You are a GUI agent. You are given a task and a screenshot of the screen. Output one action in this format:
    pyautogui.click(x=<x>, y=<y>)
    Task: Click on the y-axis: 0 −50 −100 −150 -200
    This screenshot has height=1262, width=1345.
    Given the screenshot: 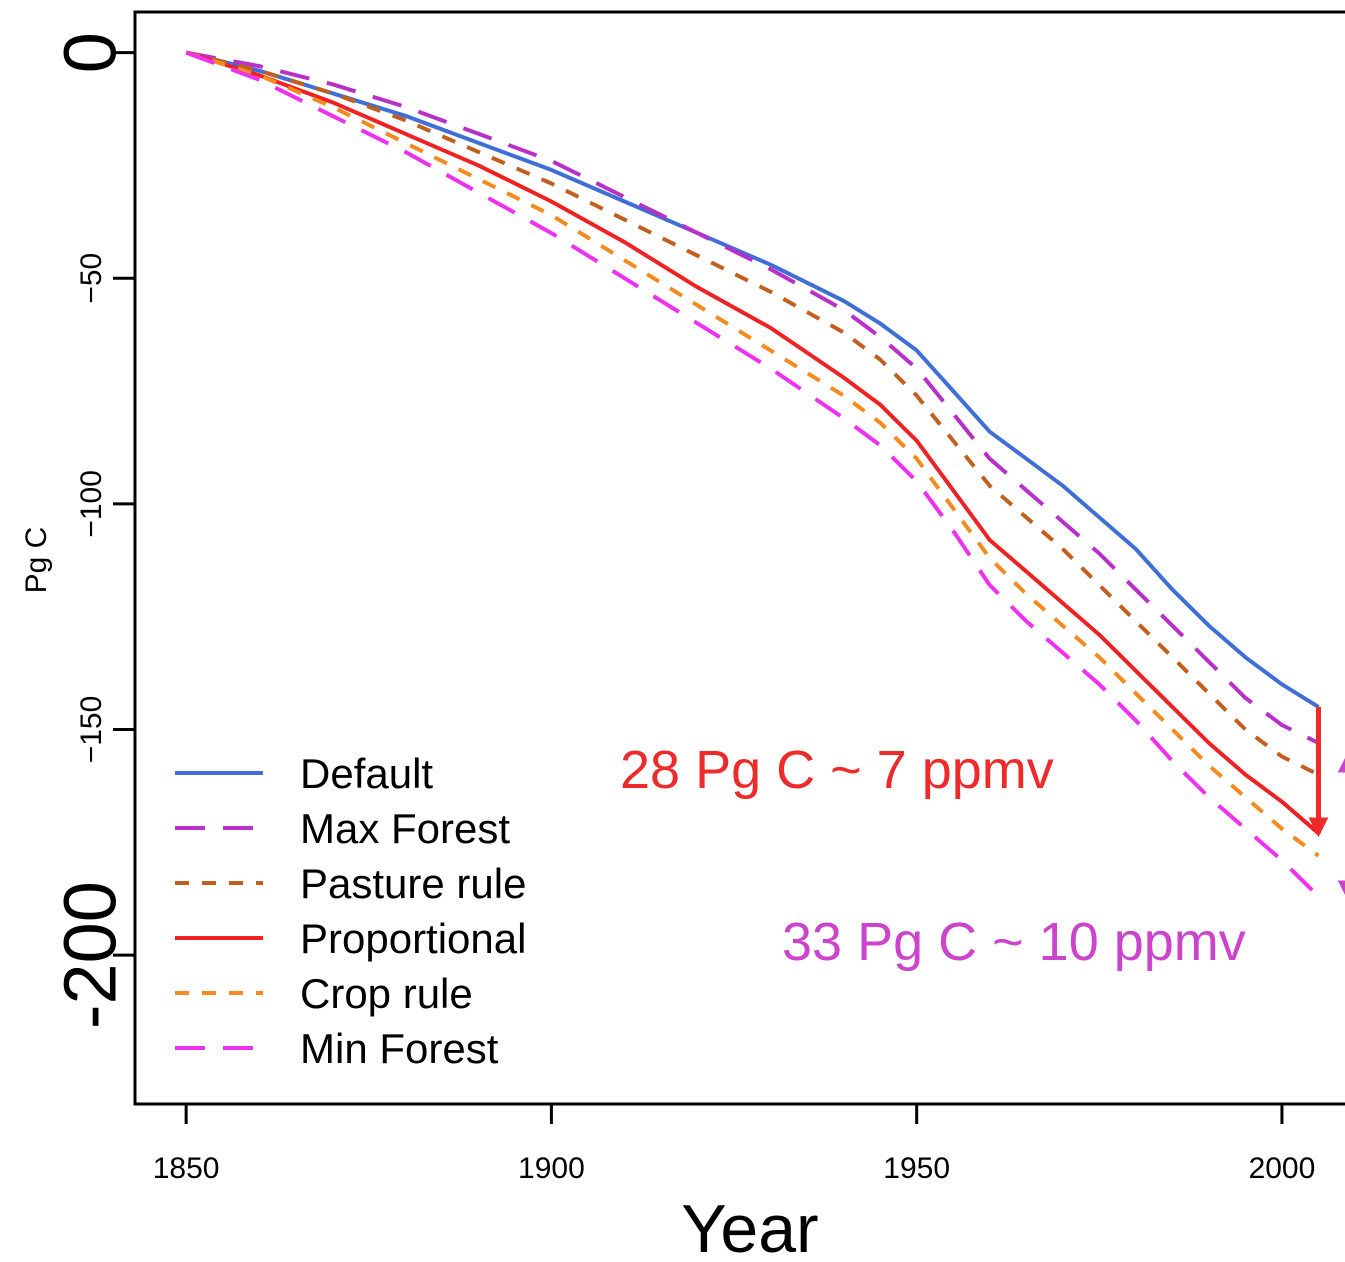 What is the action you would take?
    pyautogui.click(x=92, y=530)
    